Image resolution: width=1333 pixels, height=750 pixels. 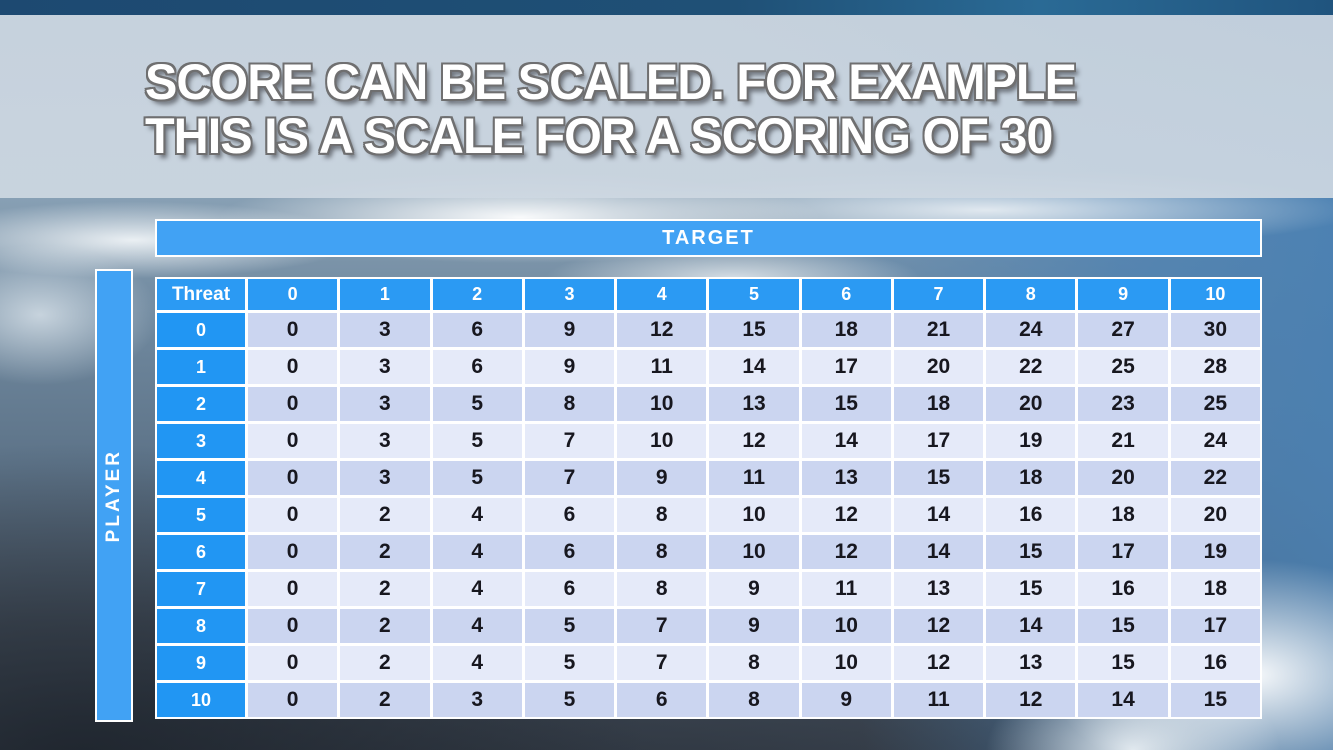 What do you see at coordinates (385, 478) in the screenshot?
I see `score-cell-r4-c1: 3` at bounding box center [385, 478].